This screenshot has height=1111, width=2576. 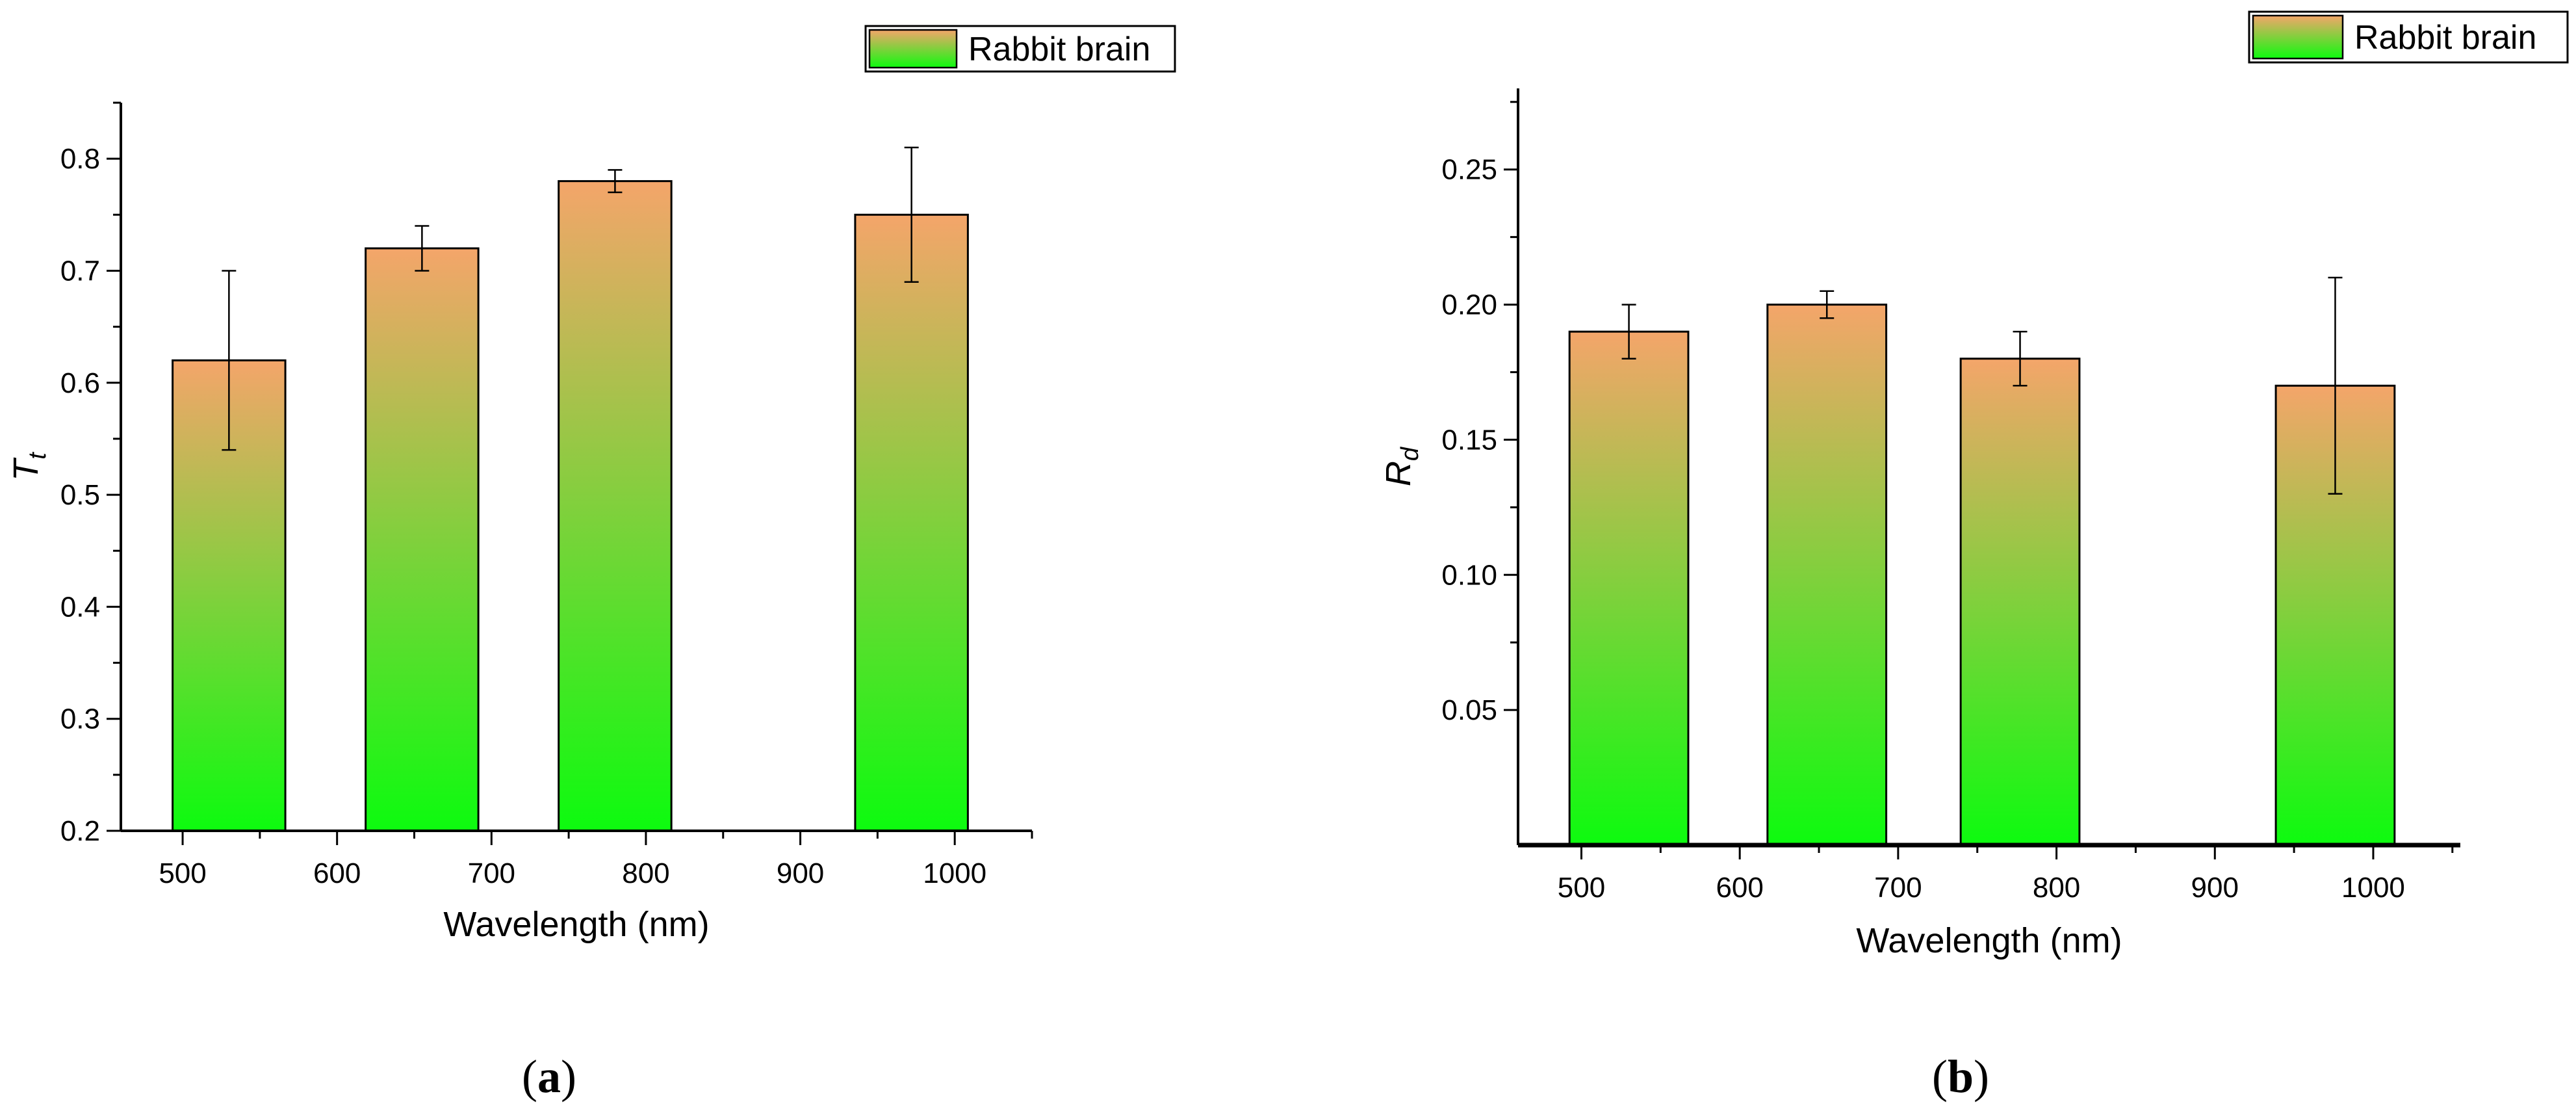 I want to click on y-tick-label: 0.05, so click(x=1469, y=710).